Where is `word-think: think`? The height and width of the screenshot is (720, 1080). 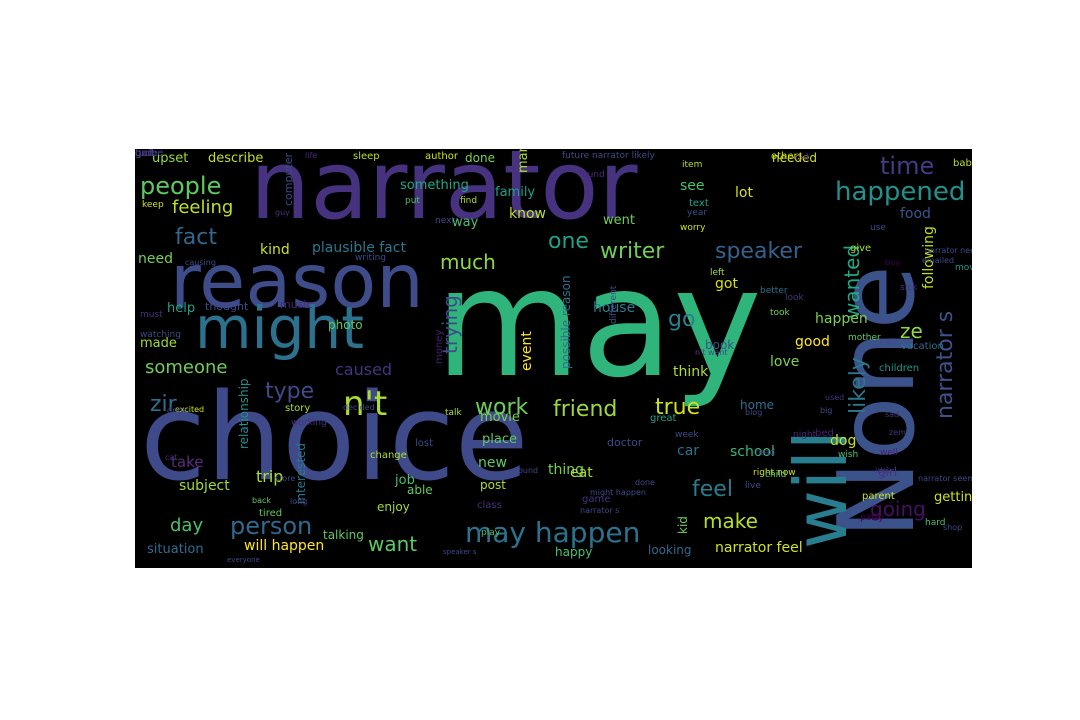 word-think: think is located at coordinates (691, 372).